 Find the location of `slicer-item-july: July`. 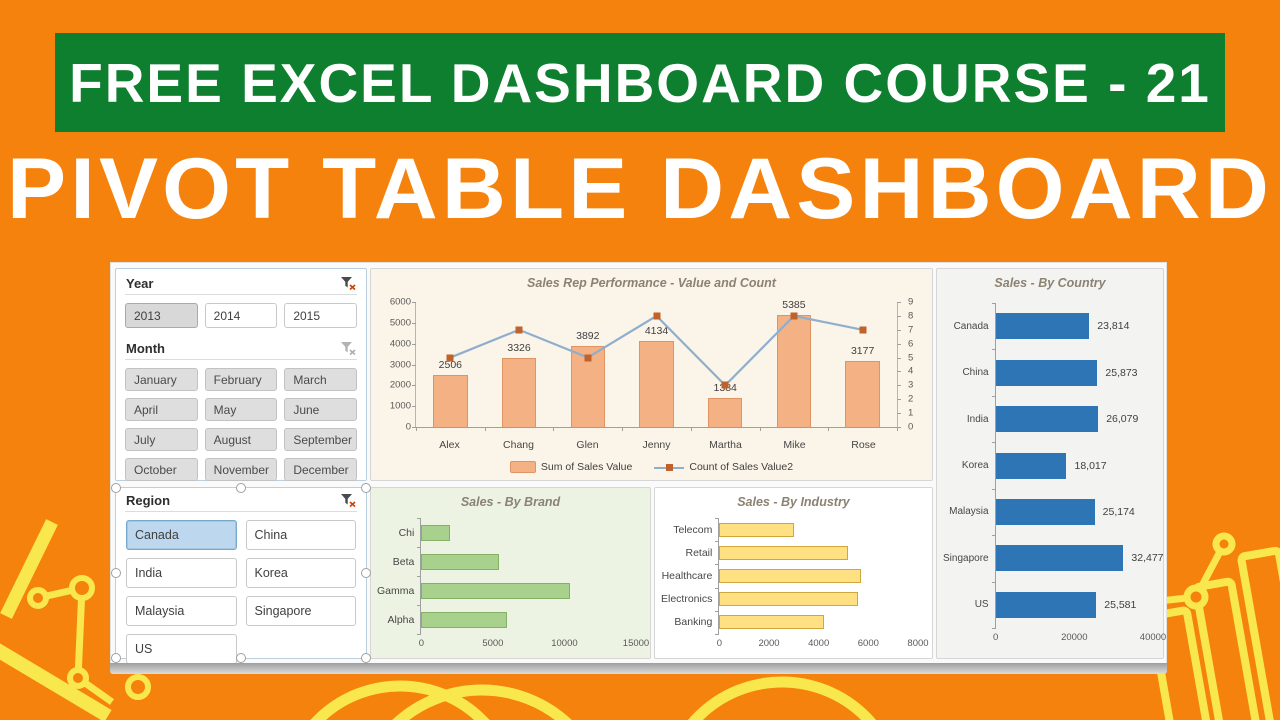

slicer-item-july: July is located at coordinates (161, 439).